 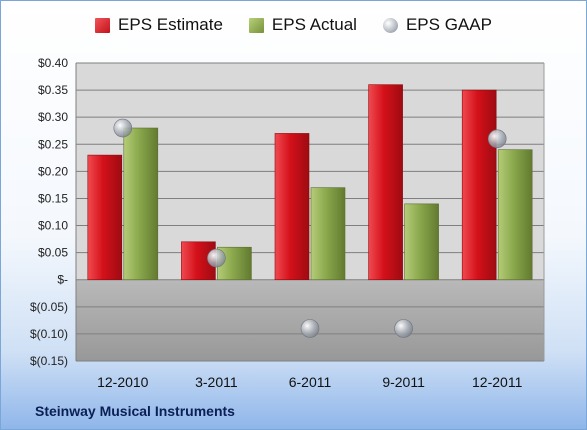 What do you see at coordinates (135, 411) in the screenshot?
I see `company-name: Steinway Musical Instruments` at bounding box center [135, 411].